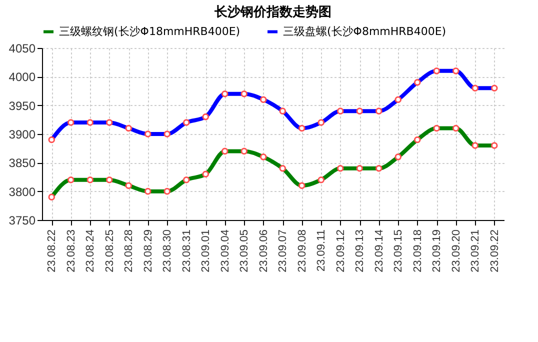 This screenshot has width=538, height=342. I want to click on x-tick-label: 23.09.19, so click(437, 251).